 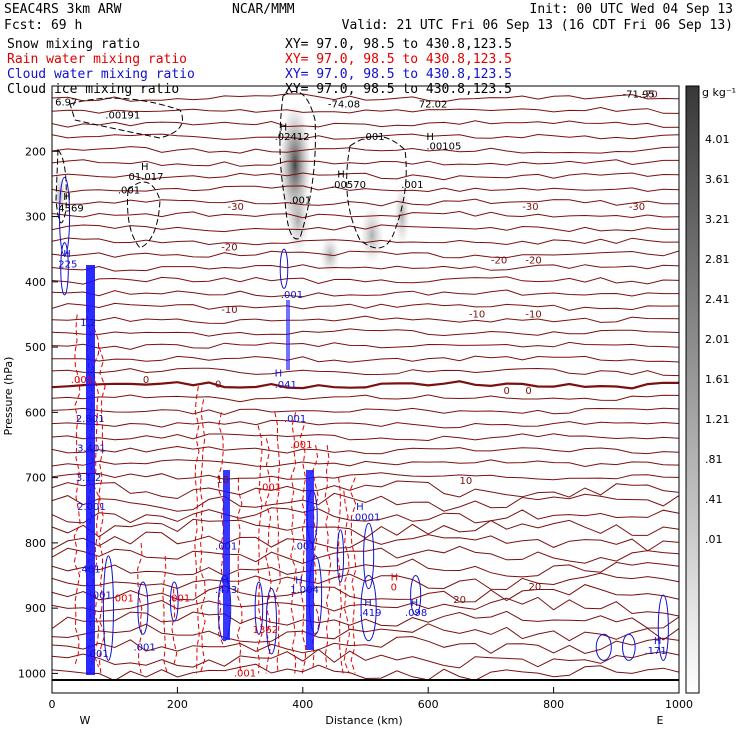 I want to click on x-tick-label: 800, so click(x=553, y=704).